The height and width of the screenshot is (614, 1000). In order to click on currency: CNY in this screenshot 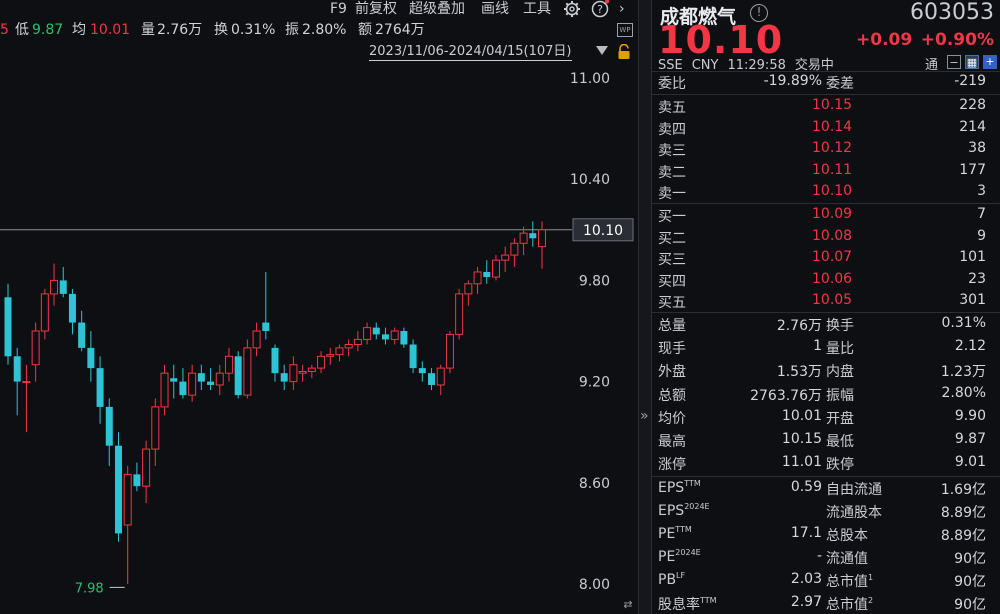, I will do `click(705, 65)`.